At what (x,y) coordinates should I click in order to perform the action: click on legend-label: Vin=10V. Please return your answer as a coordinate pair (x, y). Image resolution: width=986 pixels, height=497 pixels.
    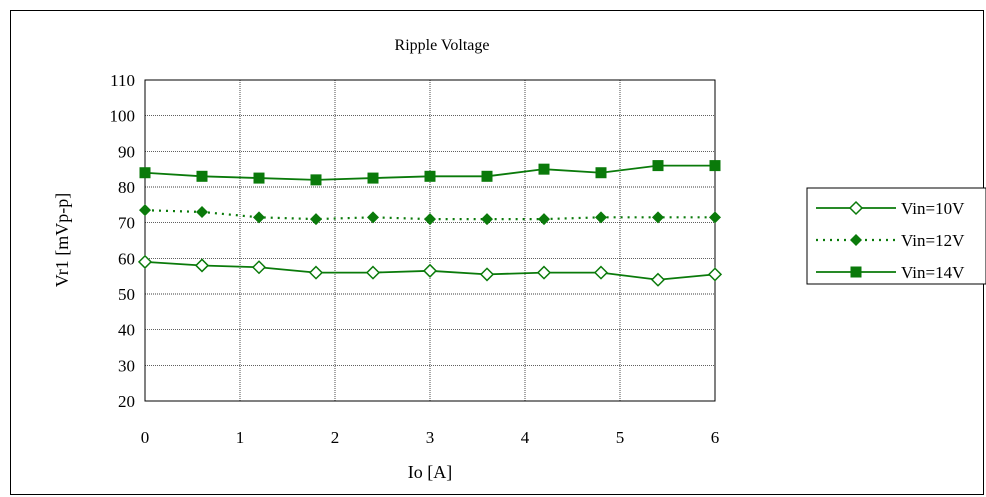
    Looking at the image, I should click on (933, 208).